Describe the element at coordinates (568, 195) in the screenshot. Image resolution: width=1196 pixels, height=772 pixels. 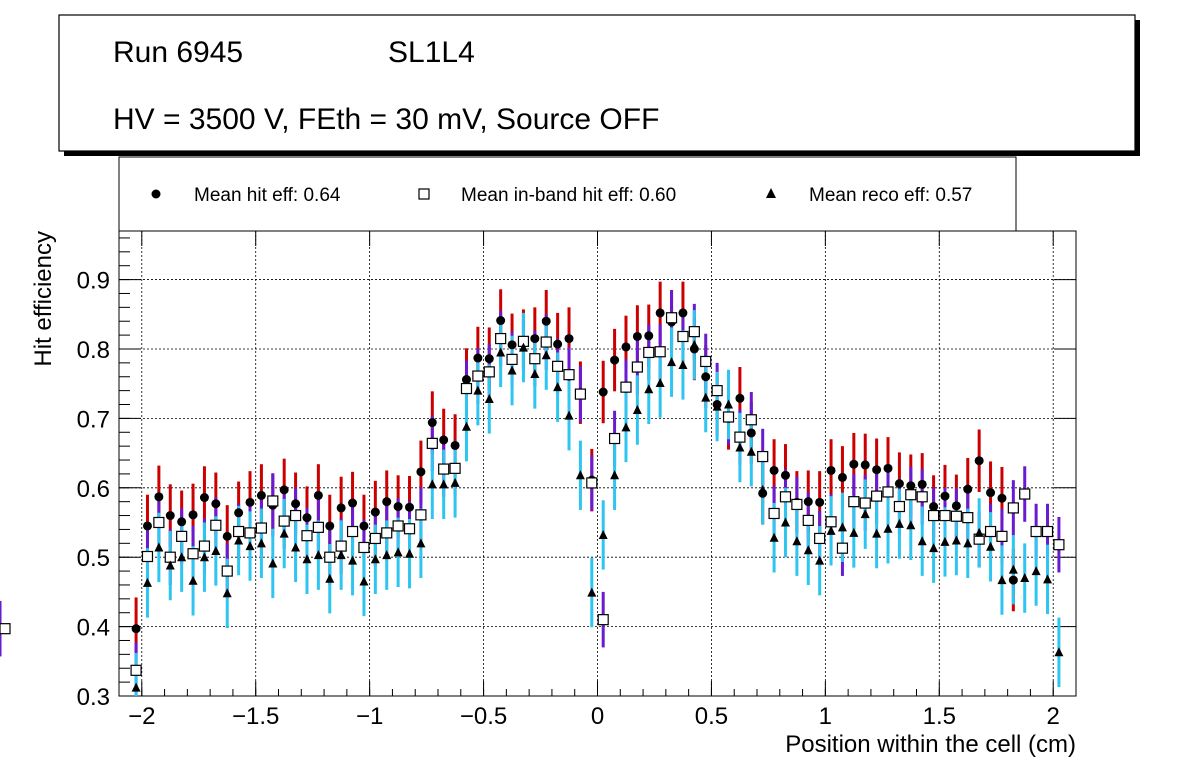
I see `legend-label-inband-eff: Mean in-band hit eff: 0.60` at that location.